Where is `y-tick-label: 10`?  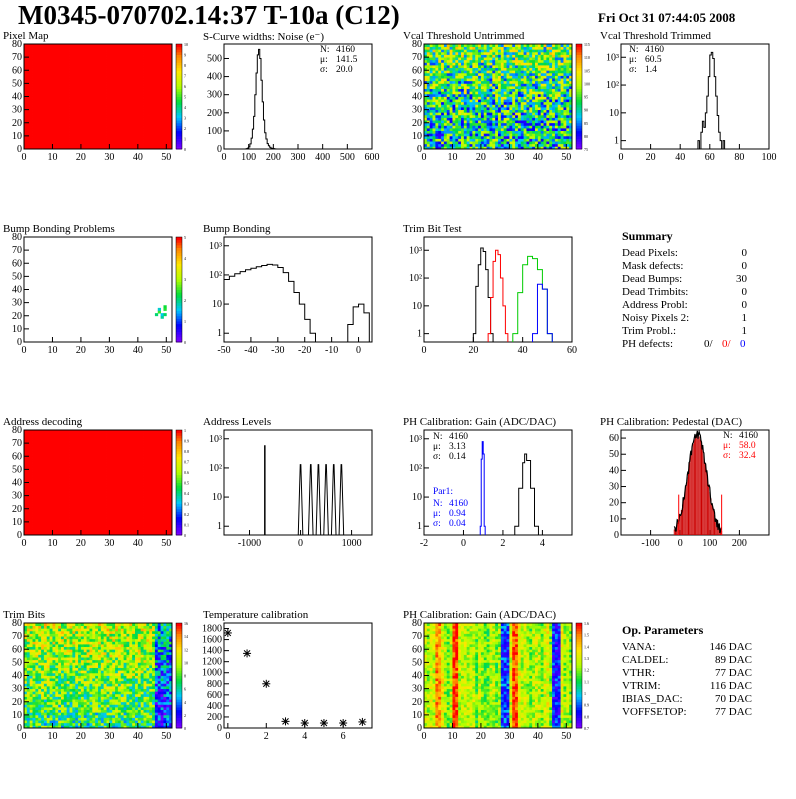
y-tick-label: 10 is located at coordinates (417, 136).